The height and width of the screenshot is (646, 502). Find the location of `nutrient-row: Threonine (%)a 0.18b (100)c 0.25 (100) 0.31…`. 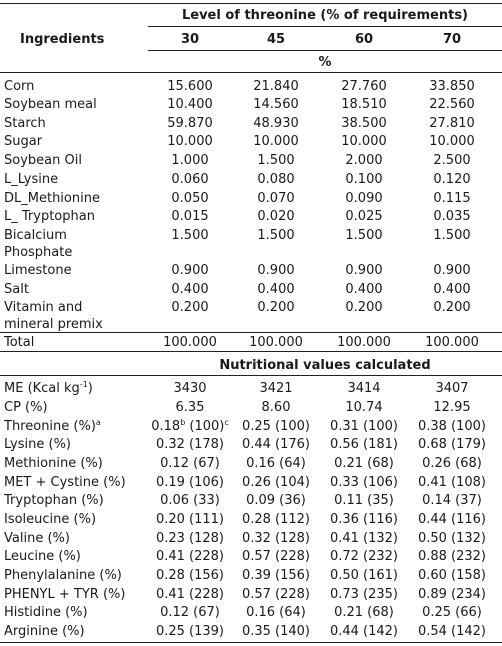

nutrient-row: Threonine (%)a 0.18b (100)c 0.25 (100) 0.31… is located at coordinates (251, 428).